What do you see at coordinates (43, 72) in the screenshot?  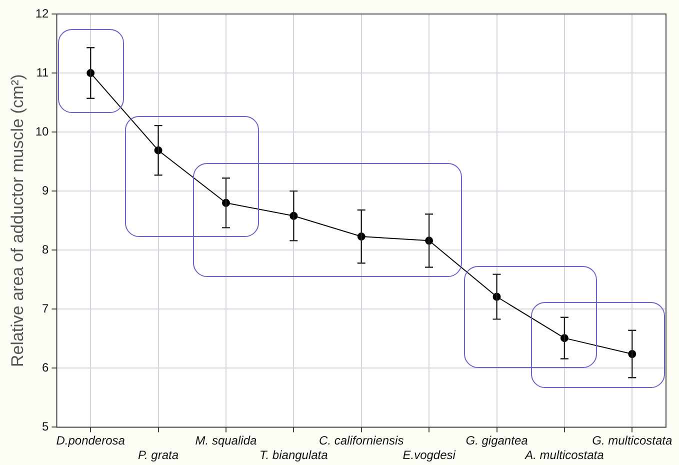 I see `y-tick-label: 11` at bounding box center [43, 72].